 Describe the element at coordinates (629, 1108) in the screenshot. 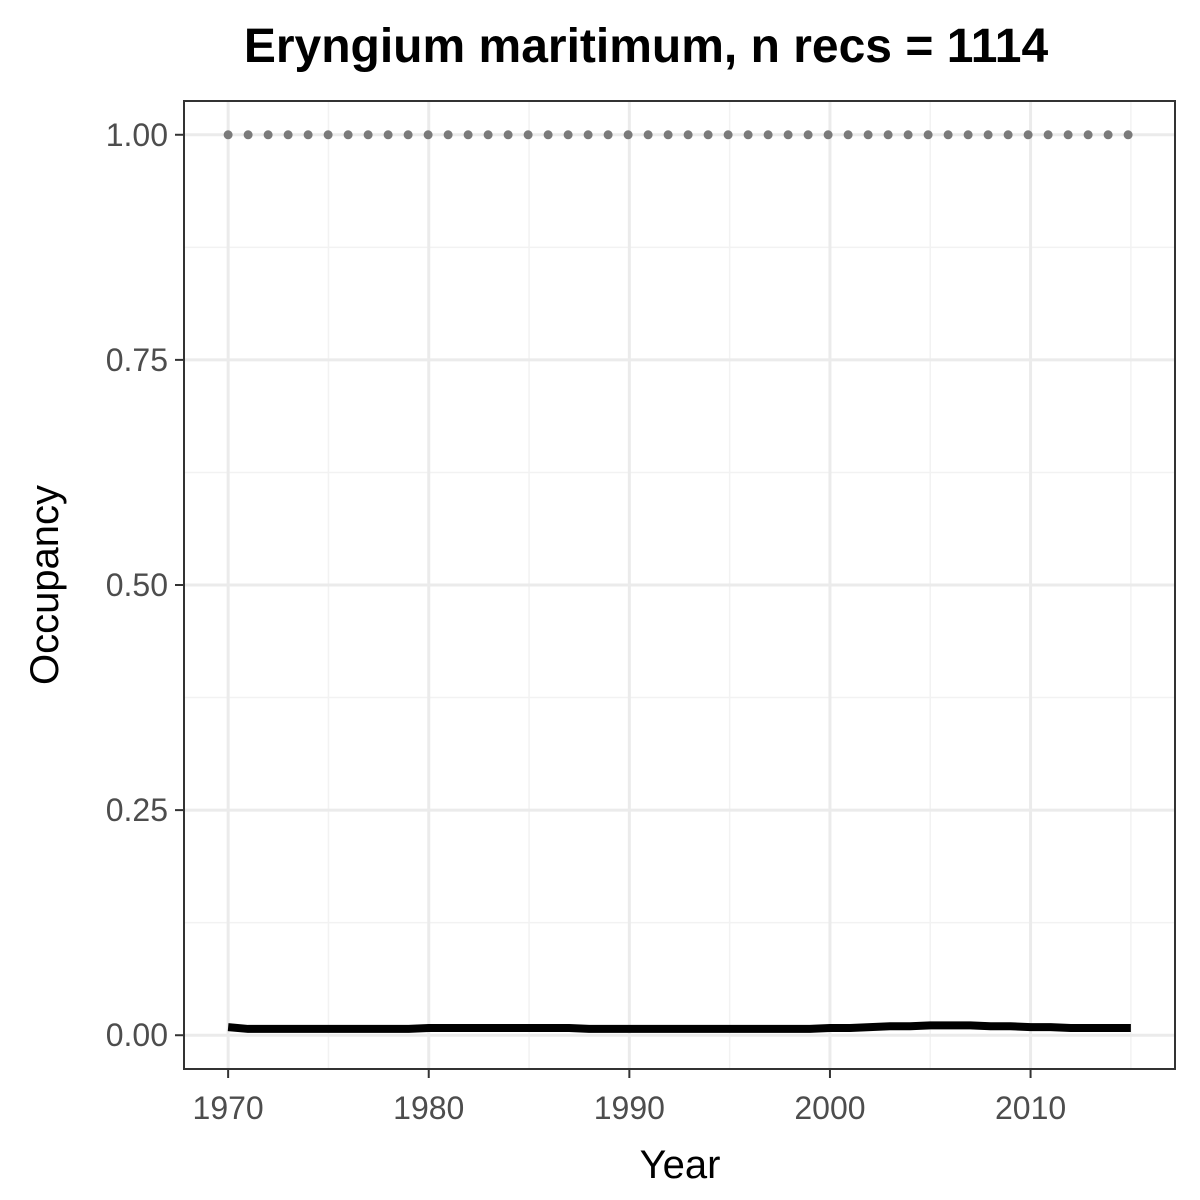

I see `x-tick-label: 1990` at that location.